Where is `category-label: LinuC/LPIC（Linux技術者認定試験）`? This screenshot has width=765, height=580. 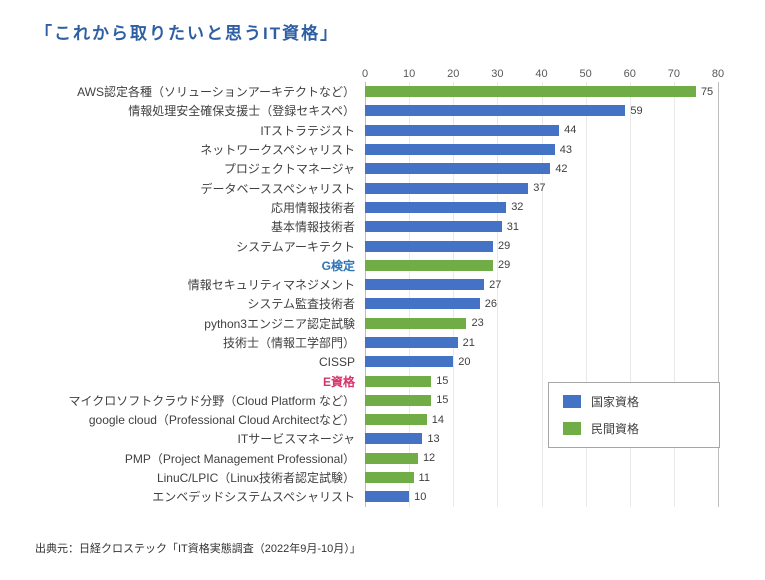 category-label: LinuC/LPIC（Linux技術者認定試験） is located at coordinates (255, 478).